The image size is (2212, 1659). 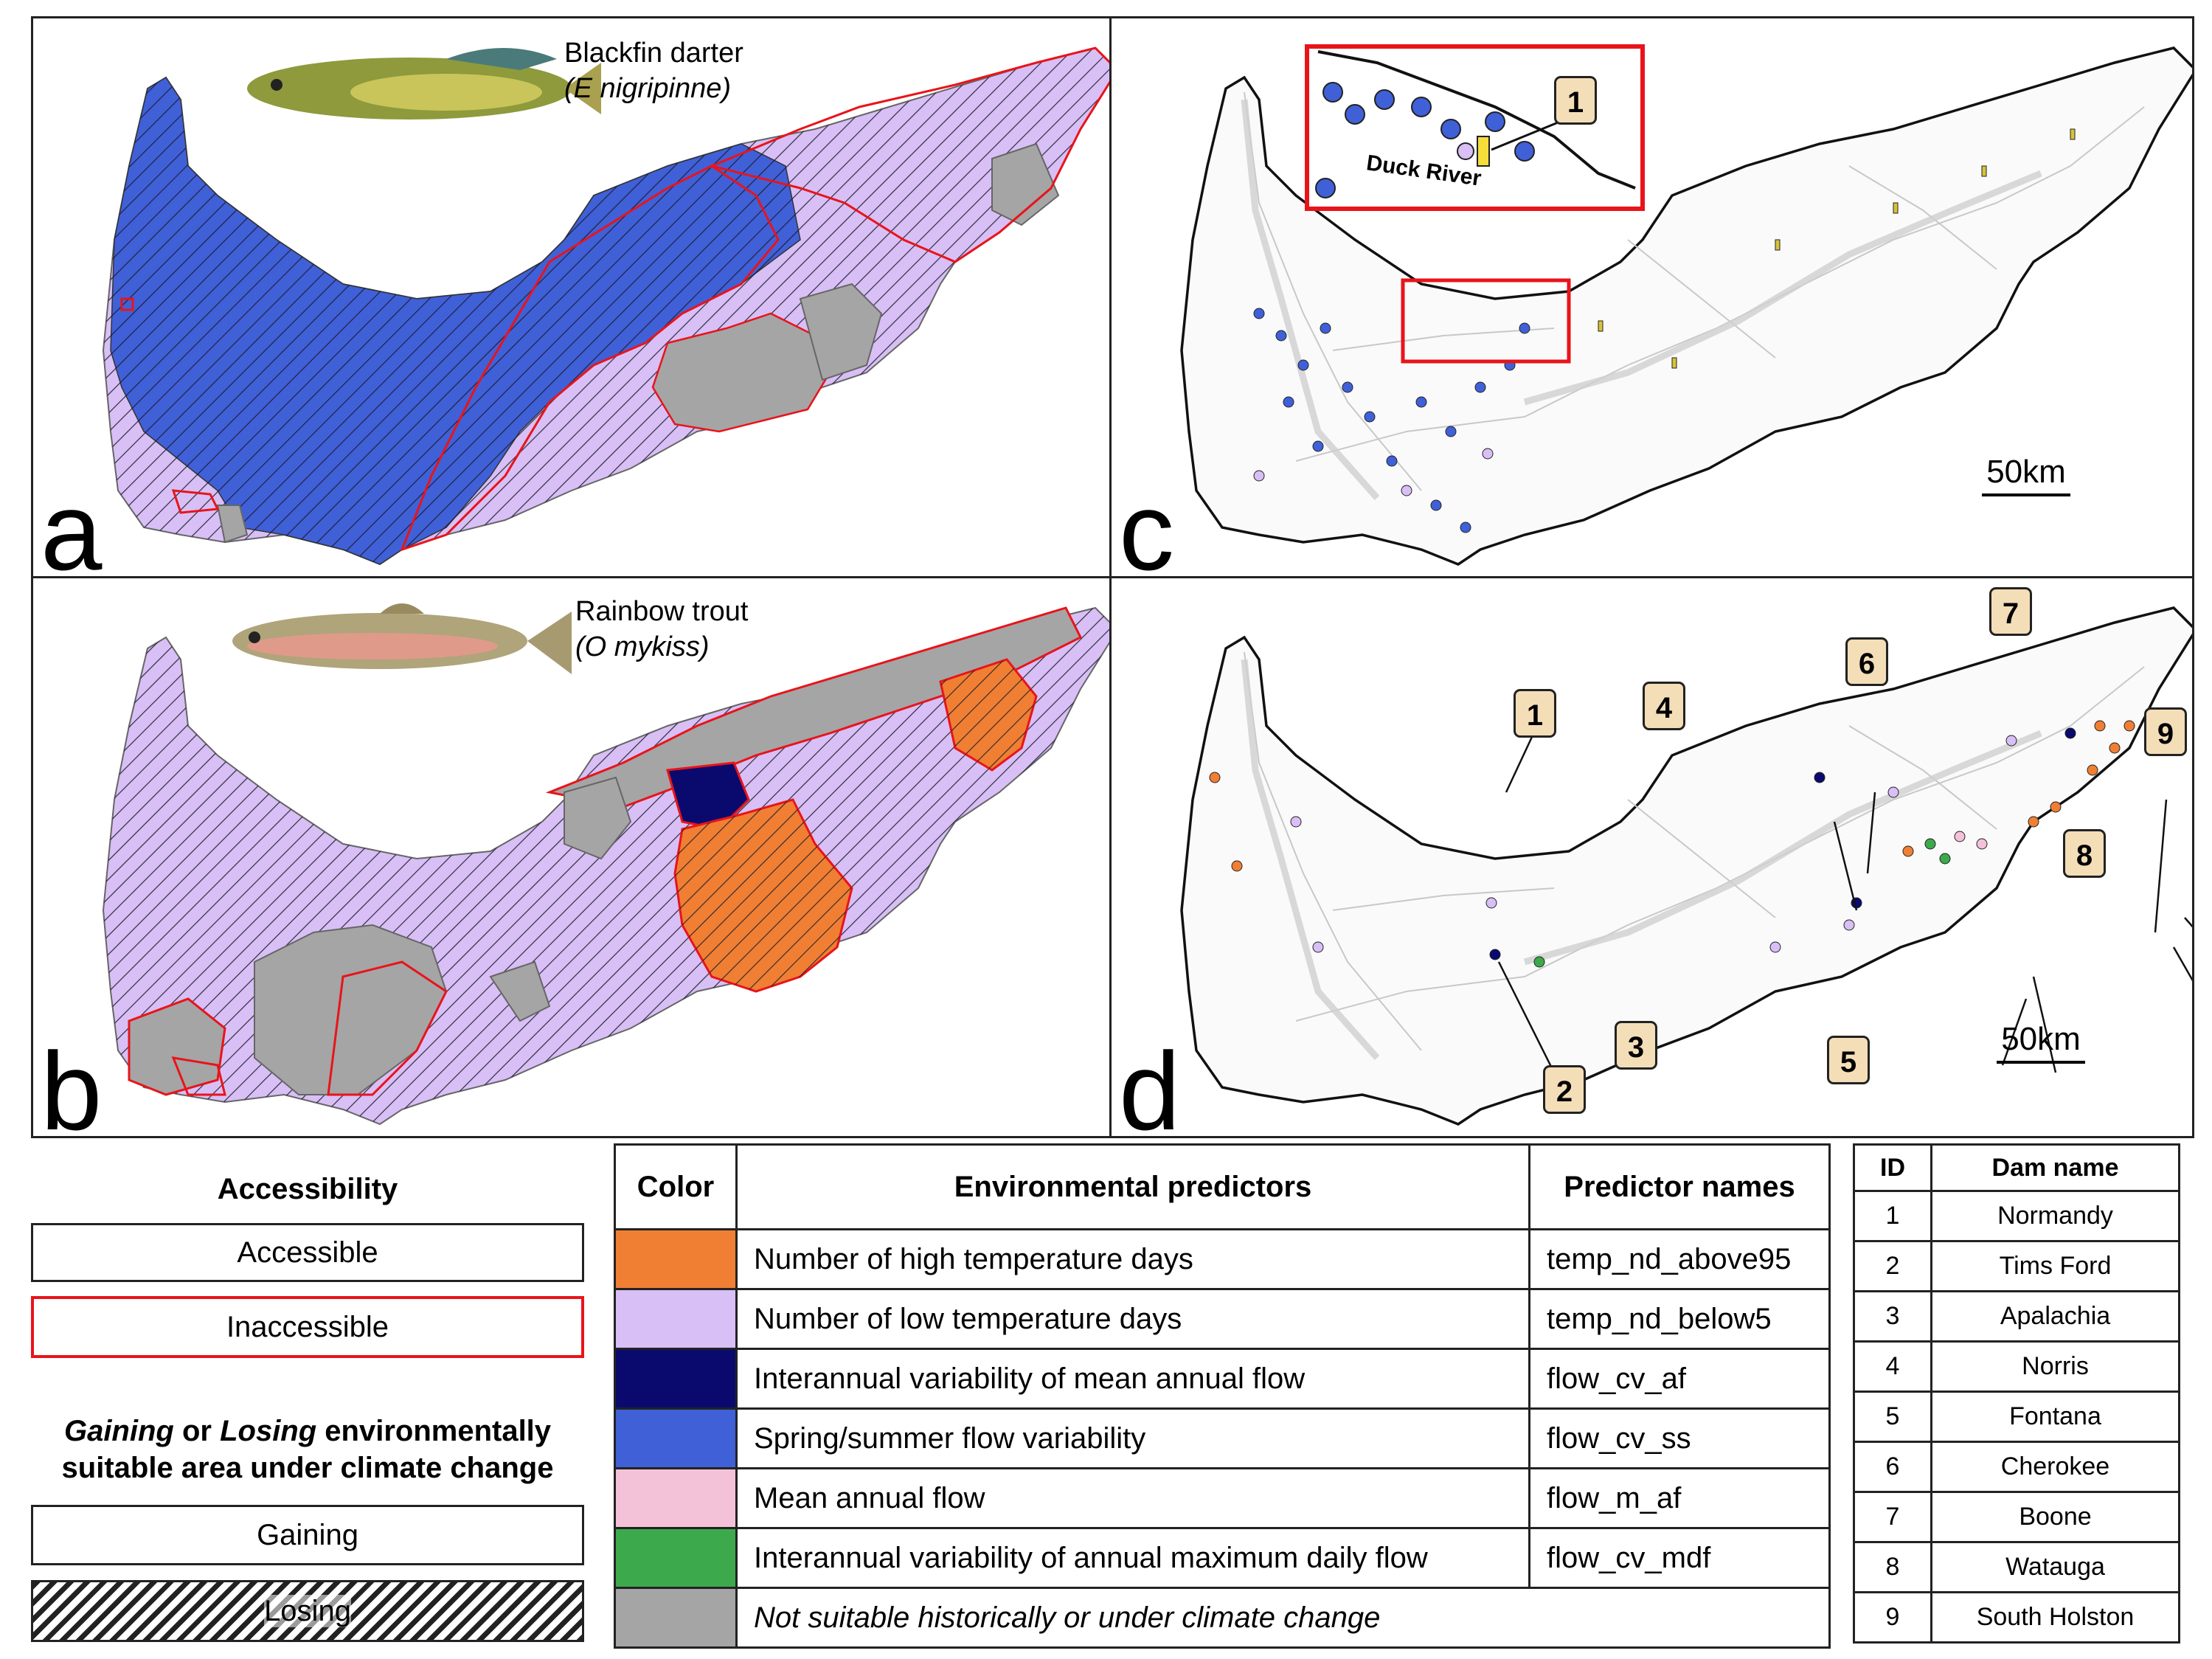 I want to click on panel-label: b, so click(x=72, y=1083).